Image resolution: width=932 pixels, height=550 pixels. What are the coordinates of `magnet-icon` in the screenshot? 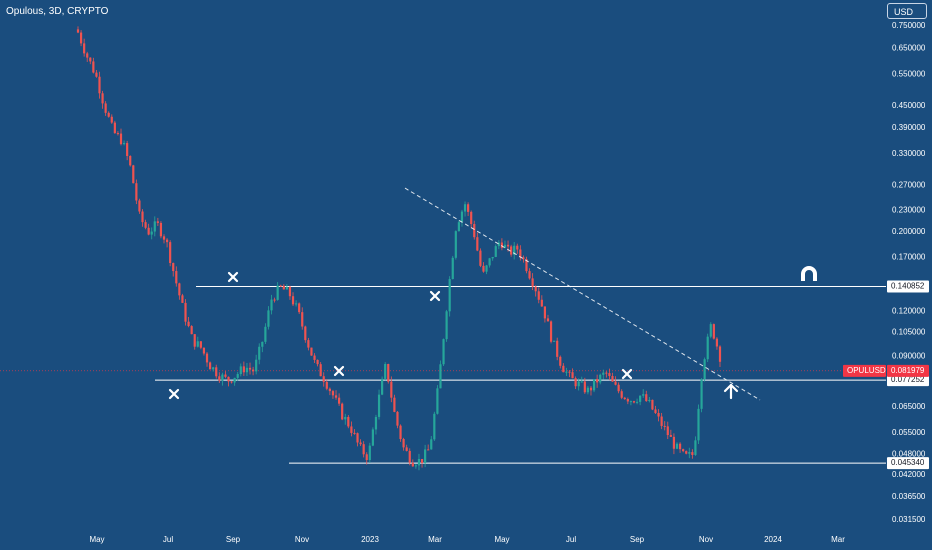 It's located at (809, 273).